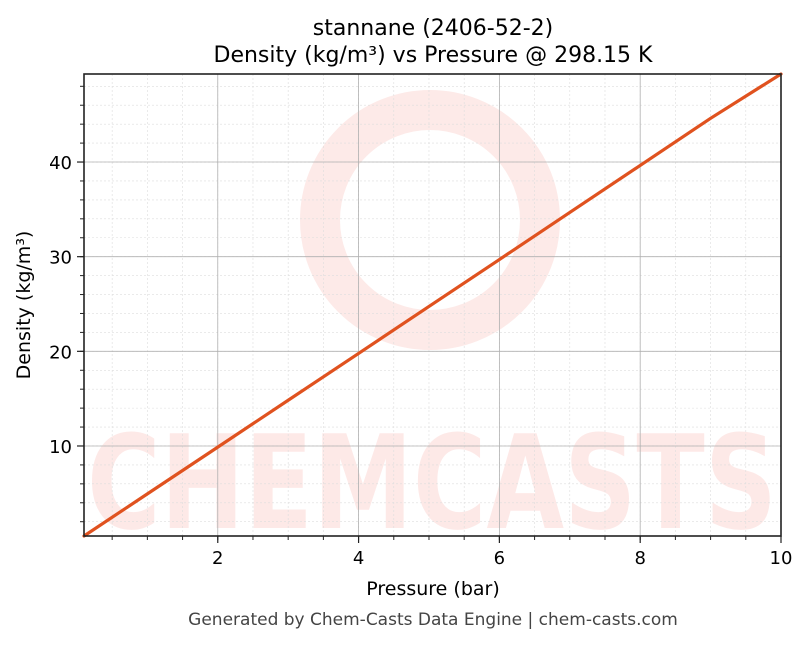 The width and height of the screenshot is (810, 648). Describe the element at coordinates (781, 558) in the screenshot. I see `x-tick-label: 10` at that location.